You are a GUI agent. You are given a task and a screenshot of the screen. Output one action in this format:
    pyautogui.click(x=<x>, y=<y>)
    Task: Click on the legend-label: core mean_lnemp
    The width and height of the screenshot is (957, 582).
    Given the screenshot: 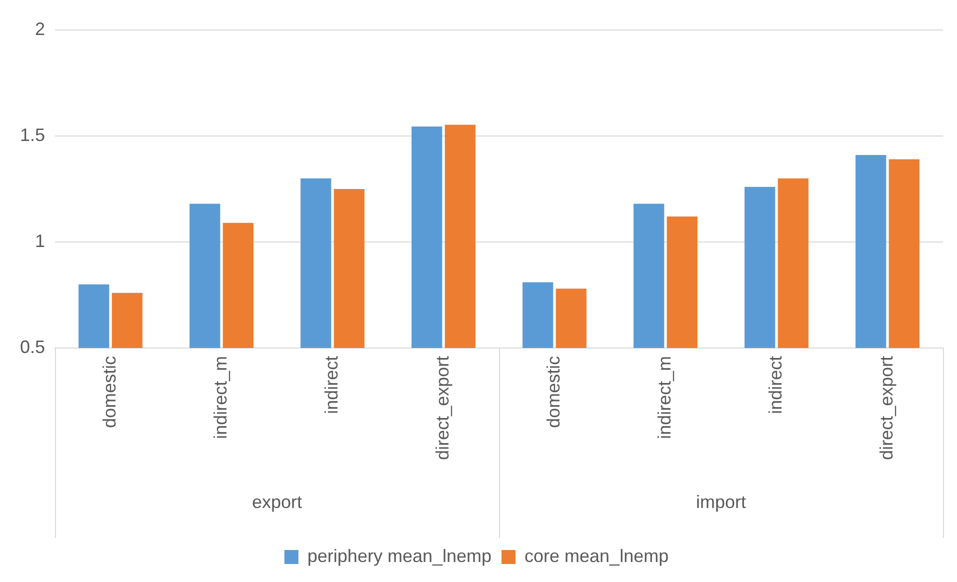 What is the action you would take?
    pyautogui.click(x=596, y=556)
    